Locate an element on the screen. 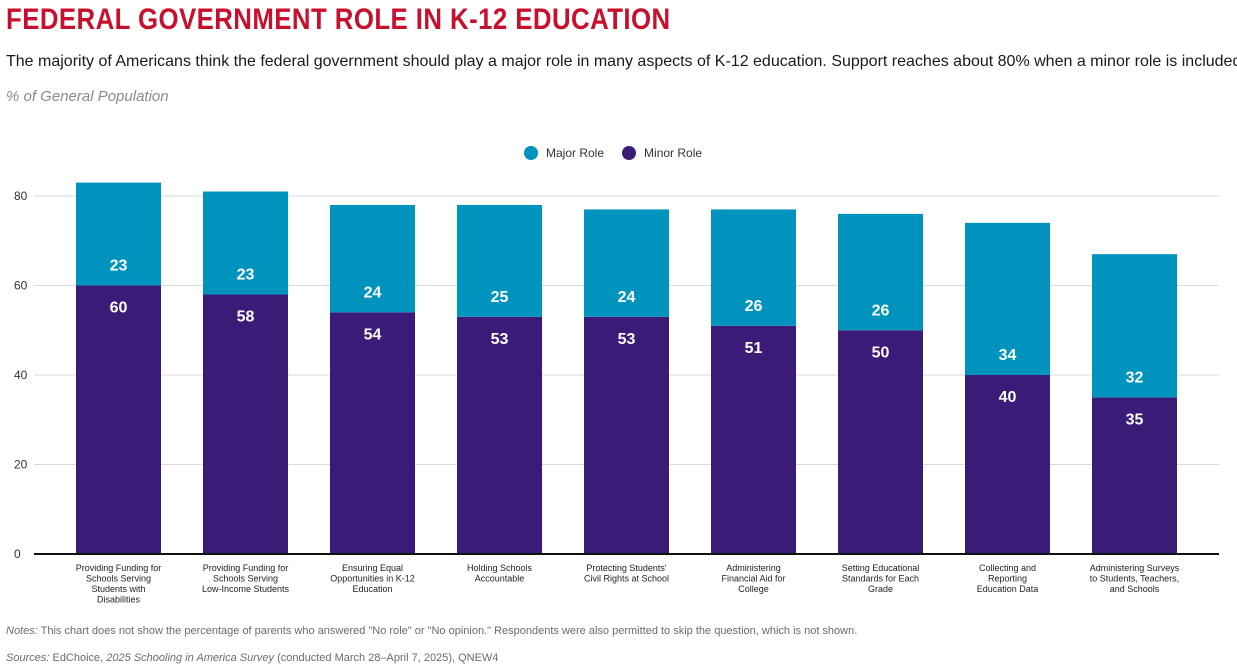 The width and height of the screenshot is (1237, 667). x-category-label: Opportunities in K-12 is located at coordinates (372, 579).